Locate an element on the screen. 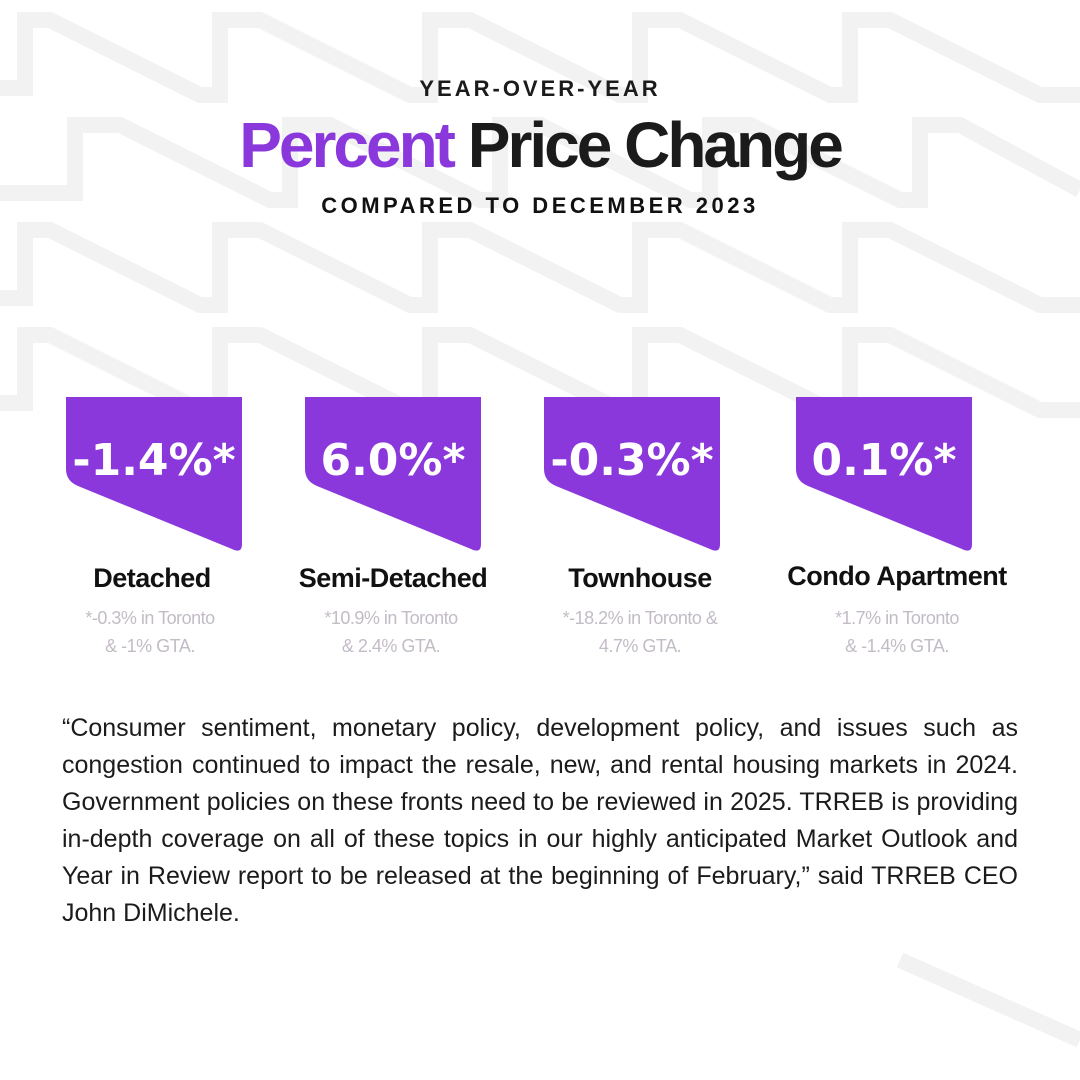 The image size is (1080, 1080). title-rest: Price Change is located at coordinates (655, 145).